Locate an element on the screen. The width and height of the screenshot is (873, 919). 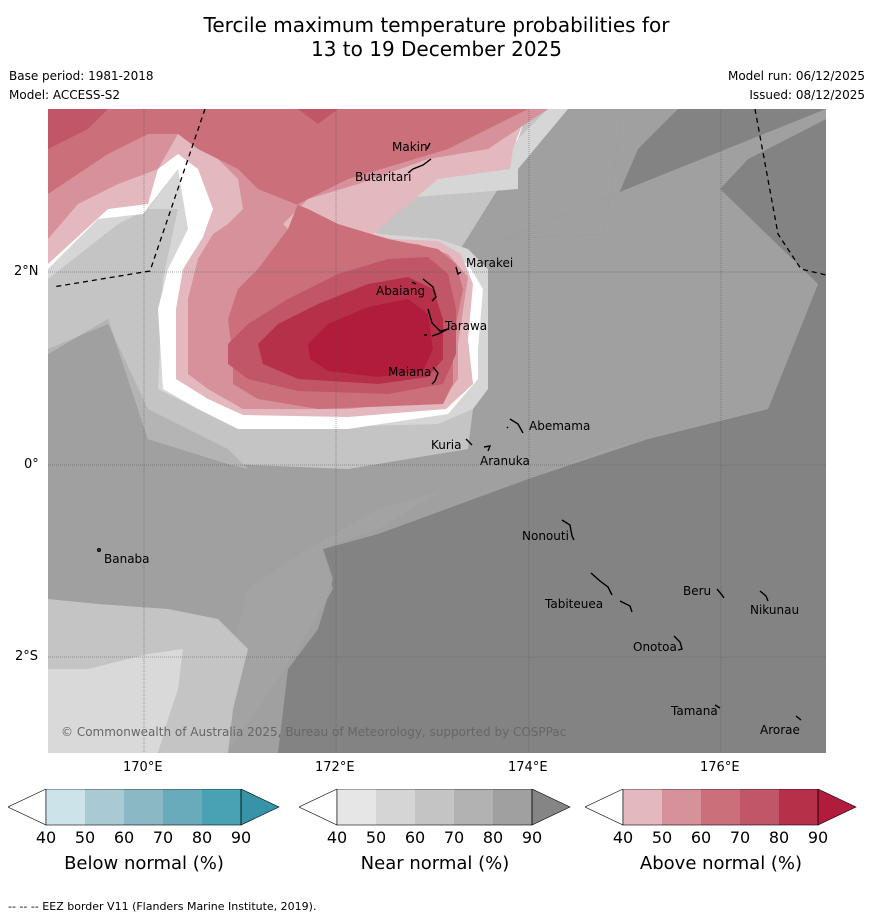
above-colorbar-frame is located at coordinates (720, 807).